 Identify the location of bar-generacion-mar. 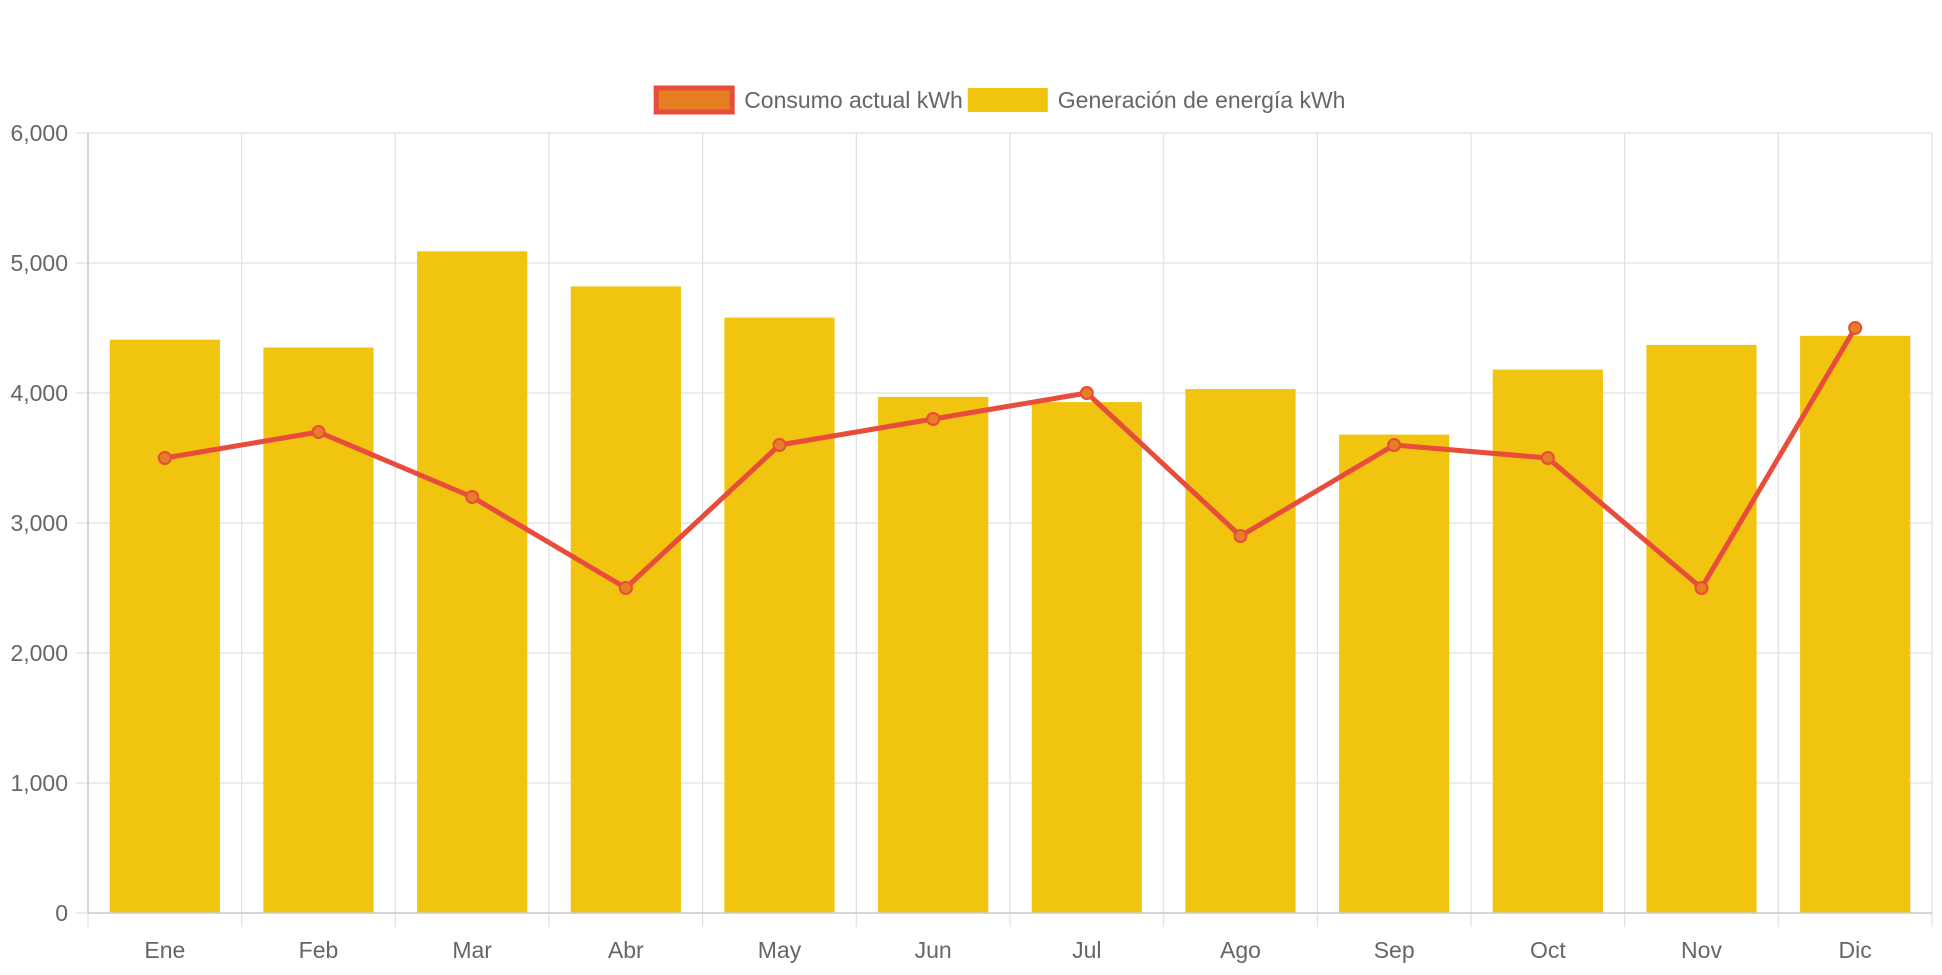
(472, 582).